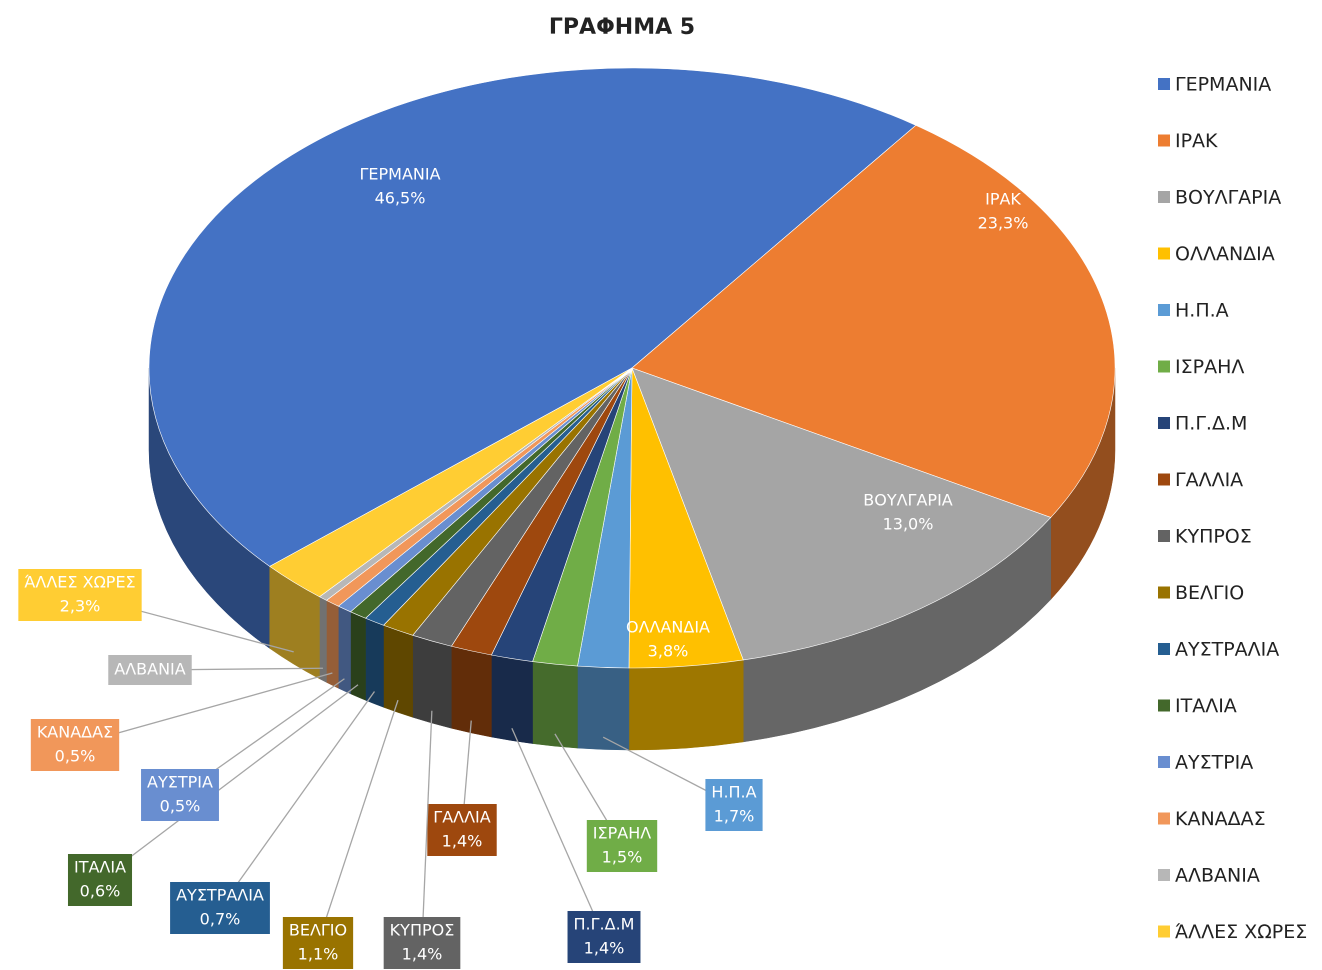 The height and width of the screenshot is (970, 1322). I want to click on chart-title: ΓΡΑΦΗΜΑ 5, so click(622, 27).